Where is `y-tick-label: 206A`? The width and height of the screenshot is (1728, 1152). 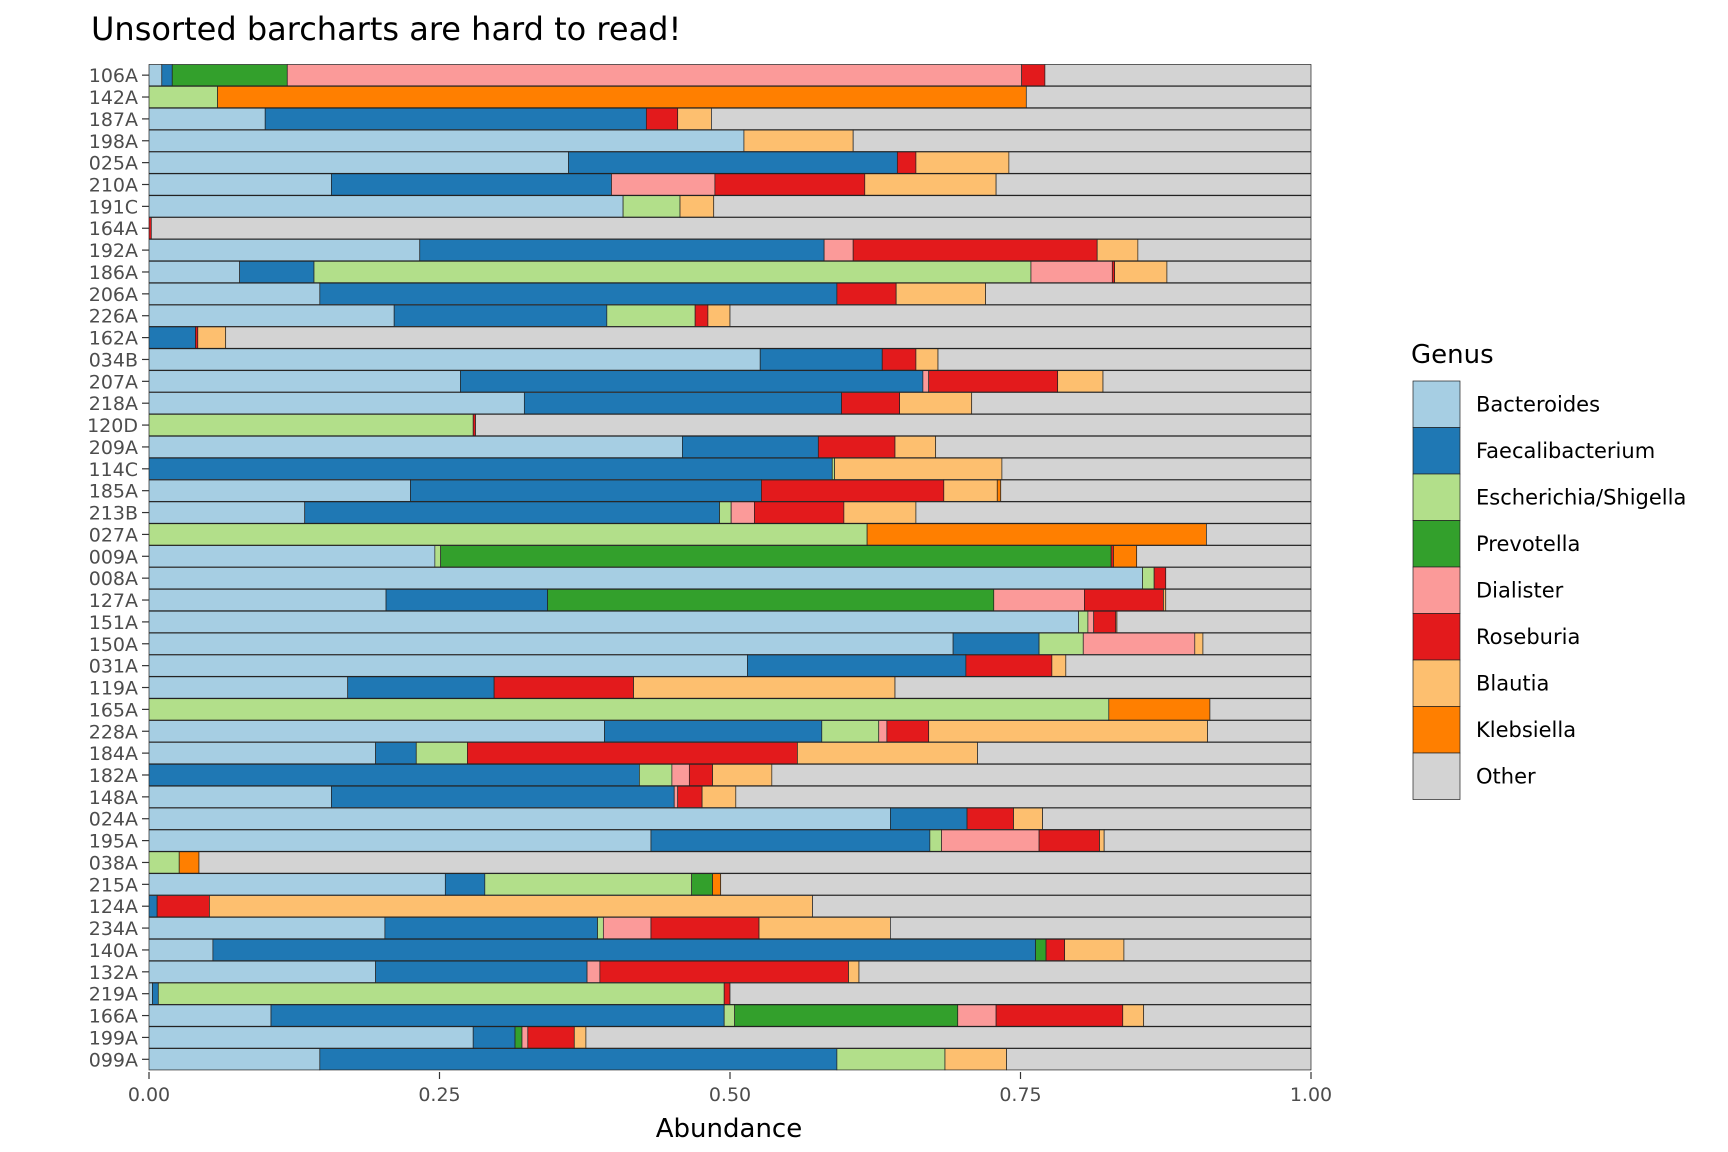 y-tick-label: 206A is located at coordinates (113, 295).